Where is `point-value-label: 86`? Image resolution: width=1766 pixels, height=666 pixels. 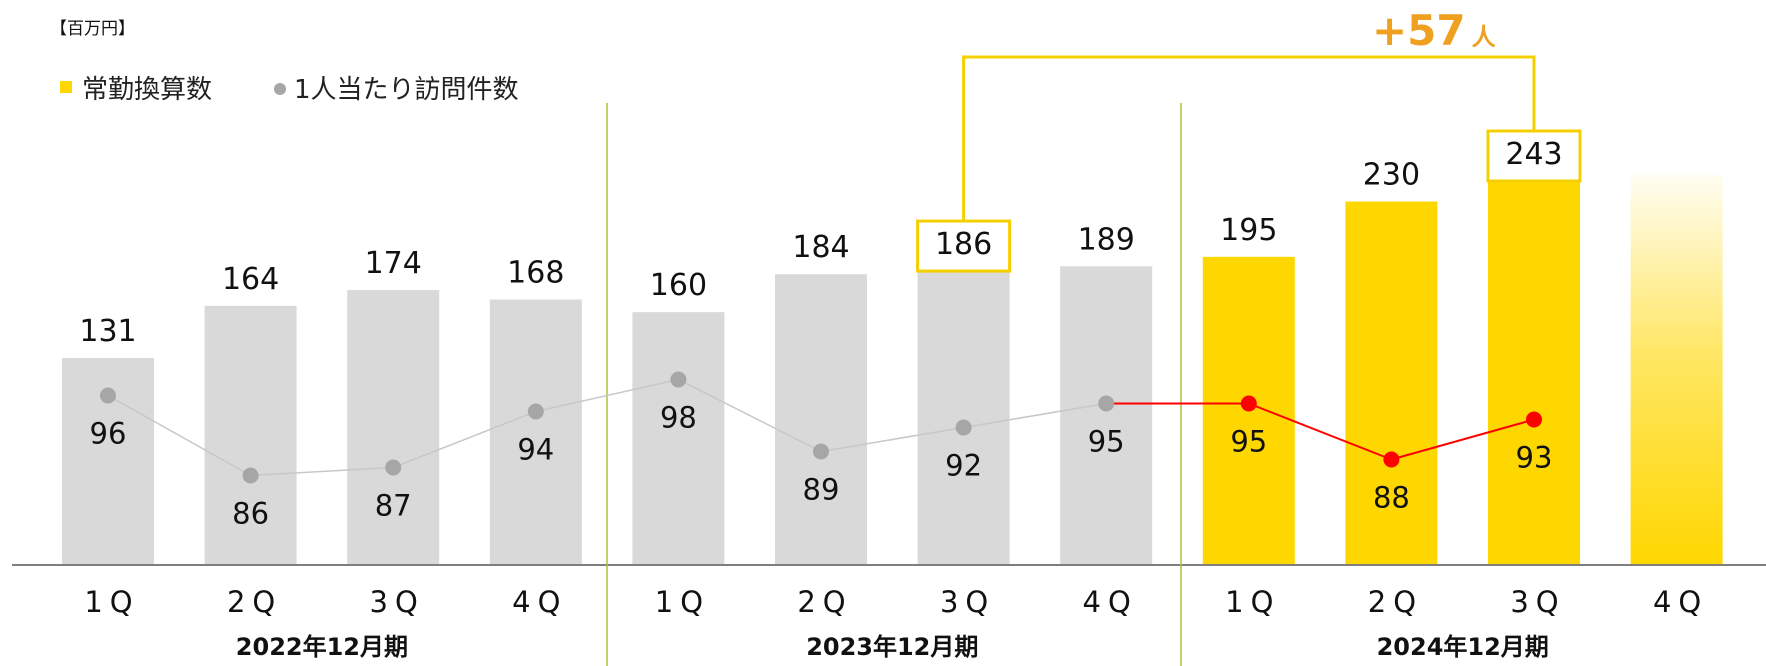 point-value-label: 86 is located at coordinates (250, 514).